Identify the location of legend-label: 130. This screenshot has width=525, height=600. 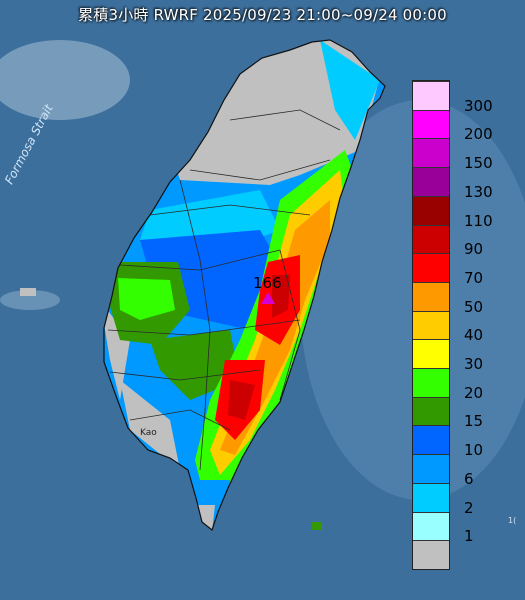
(478, 191).